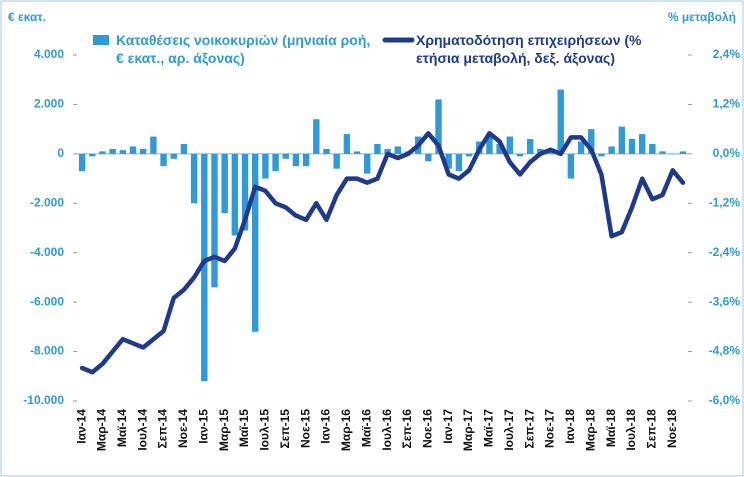  What do you see at coordinates (652, 429) in the screenshot?
I see `x-tick-label: Σεπ-18` at bounding box center [652, 429].